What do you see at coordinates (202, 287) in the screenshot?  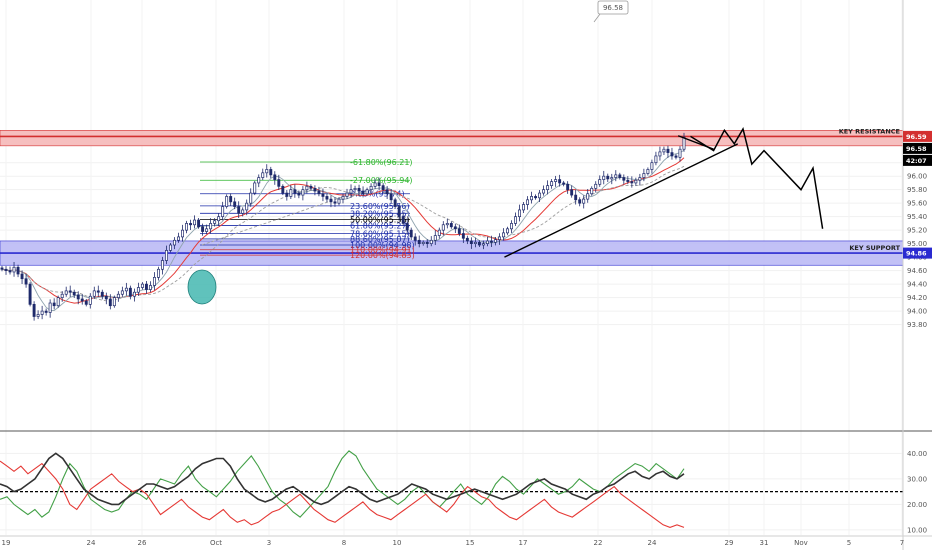 I see `highlight-ellipse` at bounding box center [202, 287].